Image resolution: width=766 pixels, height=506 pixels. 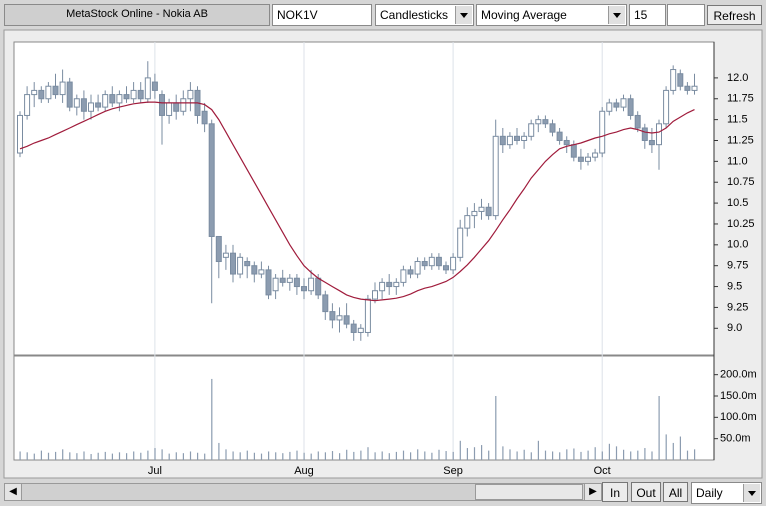 I want to click on refresh-button: Refresh, so click(x=734, y=15).